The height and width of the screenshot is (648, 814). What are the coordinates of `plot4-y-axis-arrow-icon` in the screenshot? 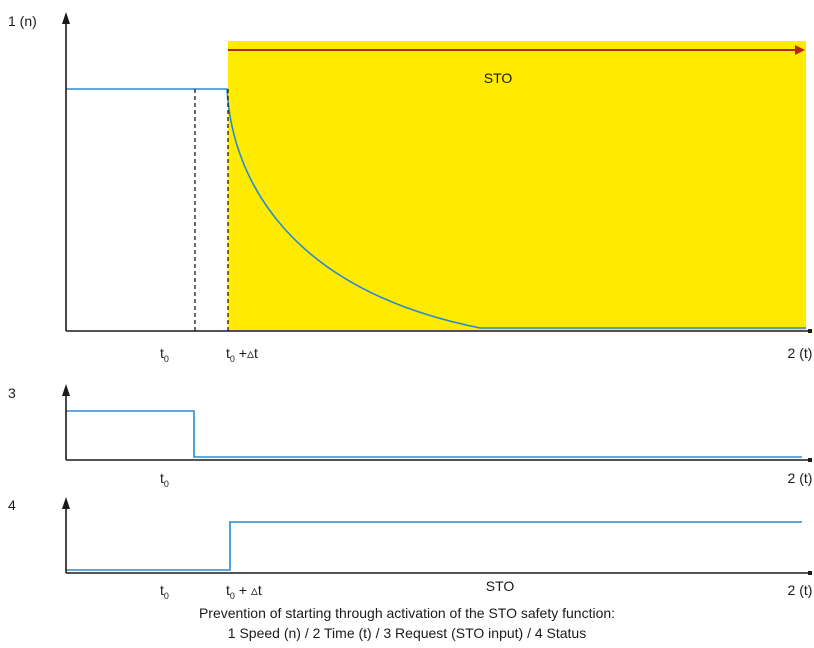 It's located at (66, 503).